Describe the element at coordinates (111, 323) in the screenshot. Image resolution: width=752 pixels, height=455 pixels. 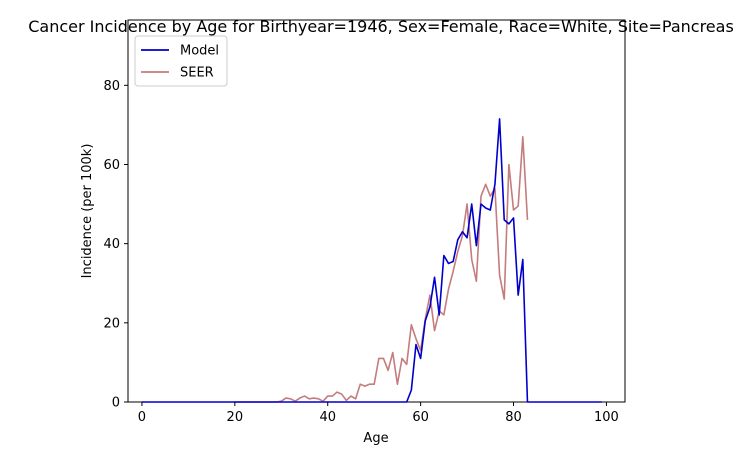
I see `y-tick-label: 20` at that location.